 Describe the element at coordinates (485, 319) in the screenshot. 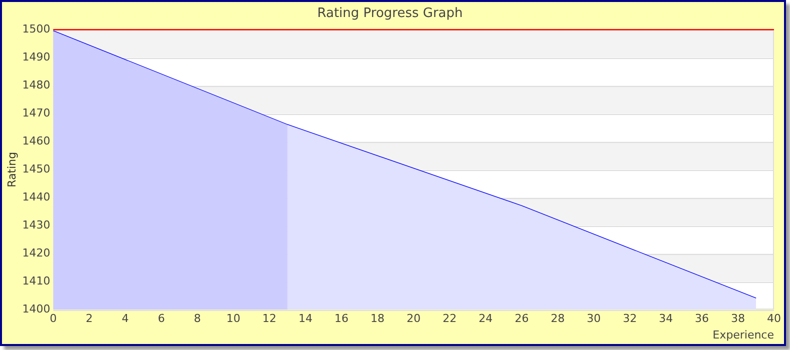

I see `x-tick-label: 24` at that location.